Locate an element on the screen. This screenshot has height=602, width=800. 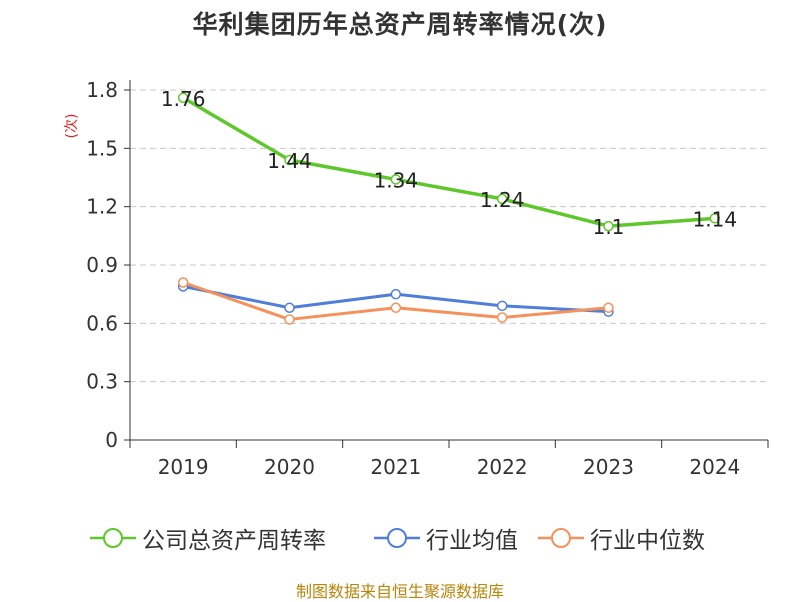
legend-item: 公司总资产周转率 is located at coordinates (208, 538).